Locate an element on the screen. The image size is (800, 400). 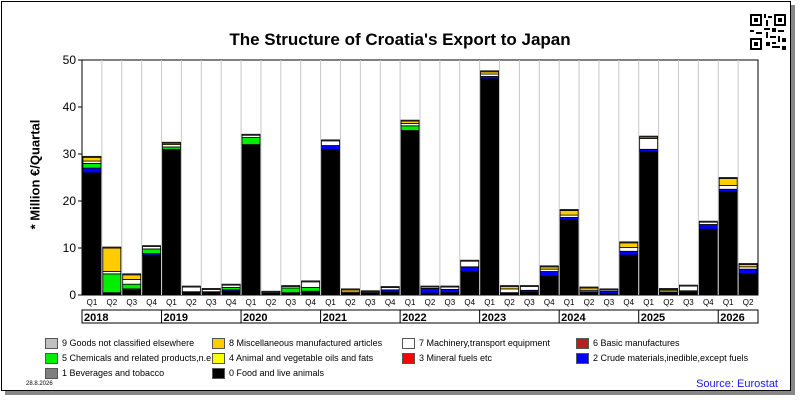
legend-item: 1 Beverages and tobacco is located at coordinates (105, 374).